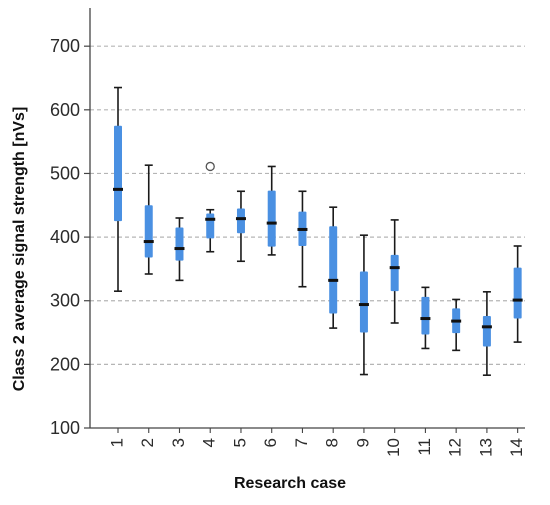 The height and width of the screenshot is (505, 550). I want to click on x-tick-label: 8, so click(332, 442).